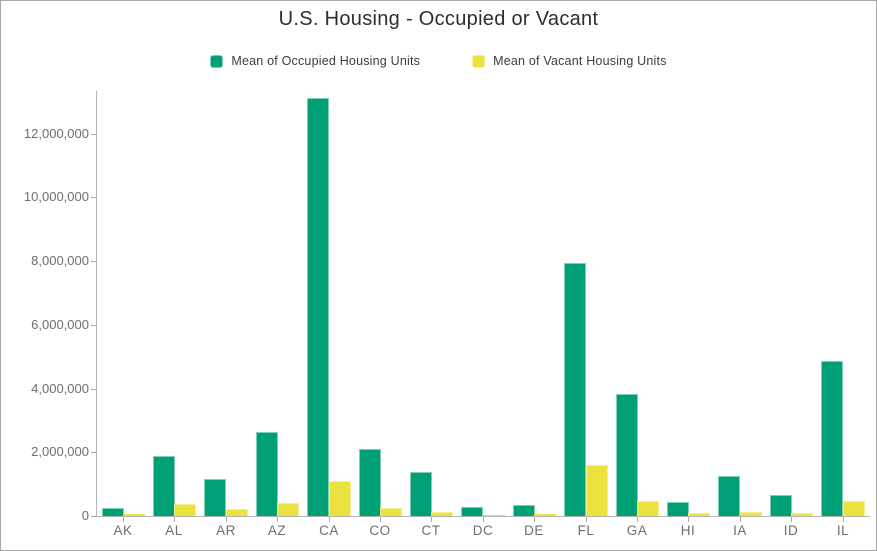  I want to click on bar-AL-occupied, so click(164, 486).